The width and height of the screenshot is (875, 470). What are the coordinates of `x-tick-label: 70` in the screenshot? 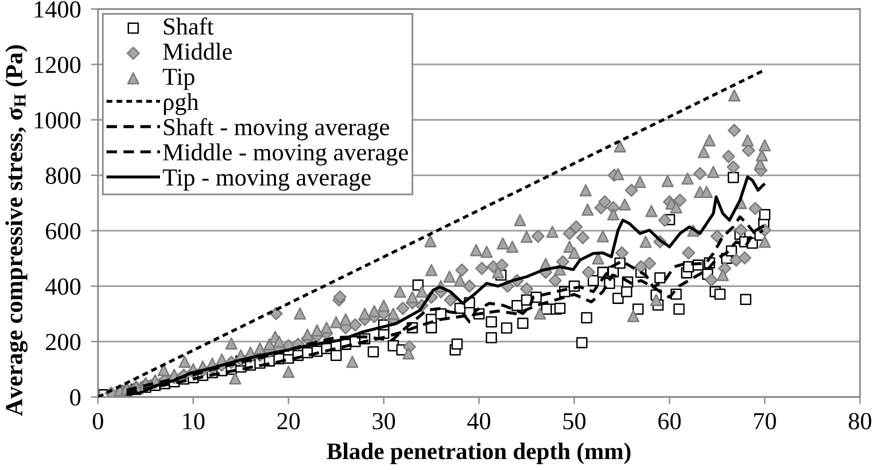 It's located at (765, 421).